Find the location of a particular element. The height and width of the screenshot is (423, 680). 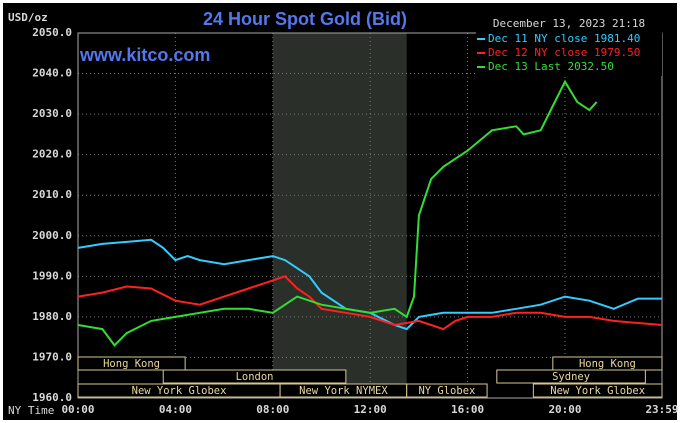

x-tick-label: 04:00 is located at coordinates (175, 409).